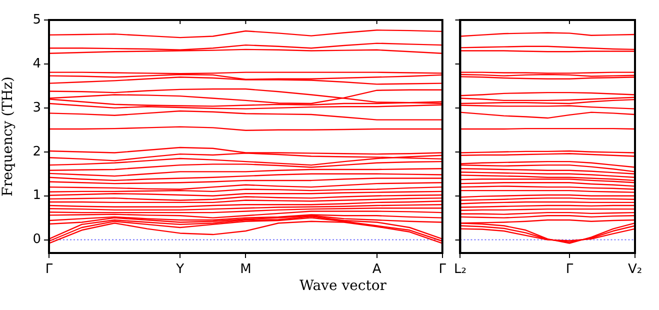  What do you see at coordinates (179, 270) in the screenshot?
I see `x-tick-label: Y` at bounding box center [179, 270].